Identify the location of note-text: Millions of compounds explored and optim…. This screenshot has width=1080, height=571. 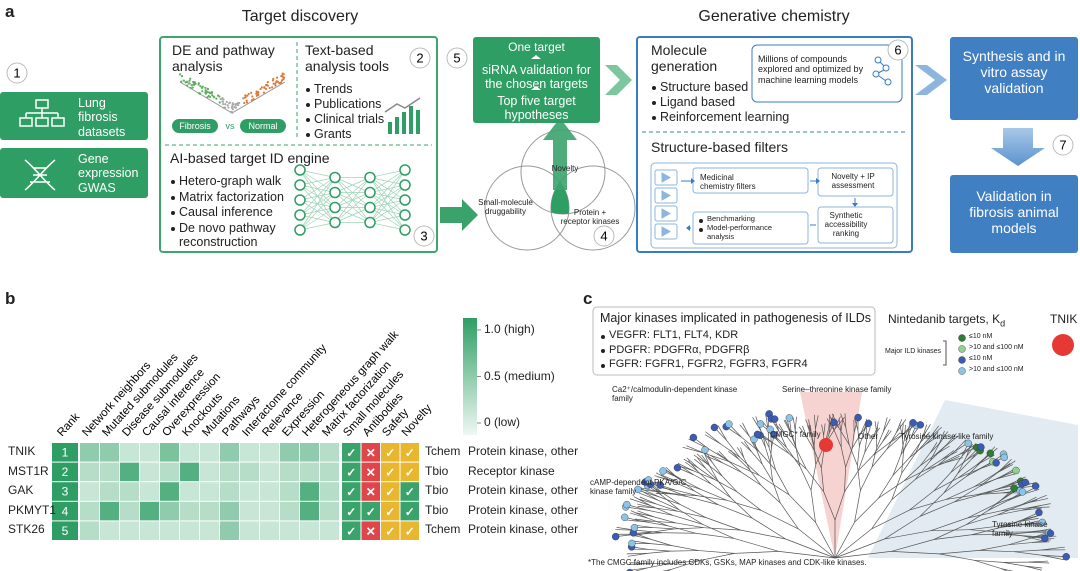
(811, 69).